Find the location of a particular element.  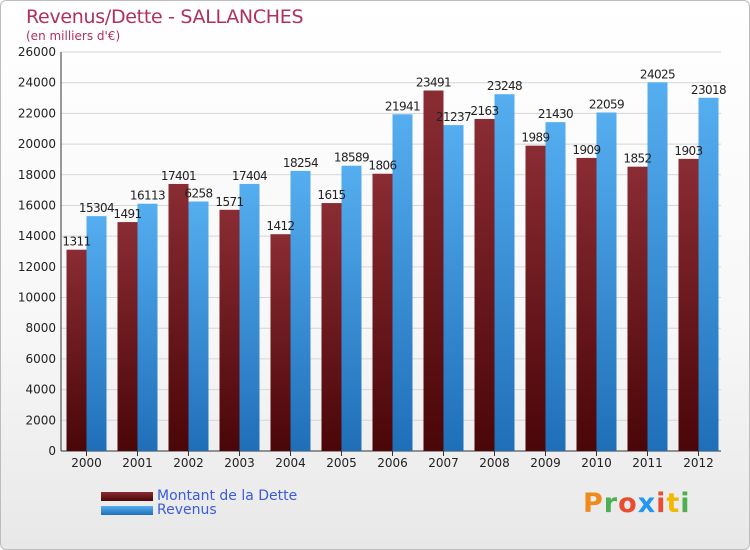

logo-letter: r is located at coordinates (611, 503).